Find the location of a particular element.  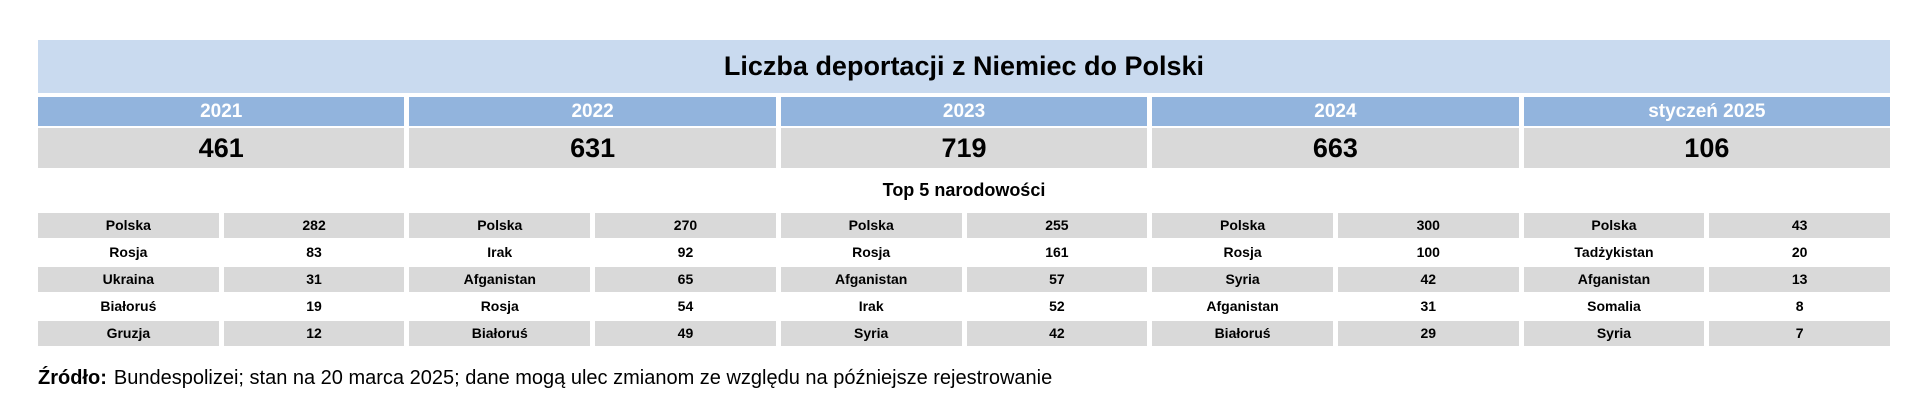

count-cell: 8 is located at coordinates (1800, 306).